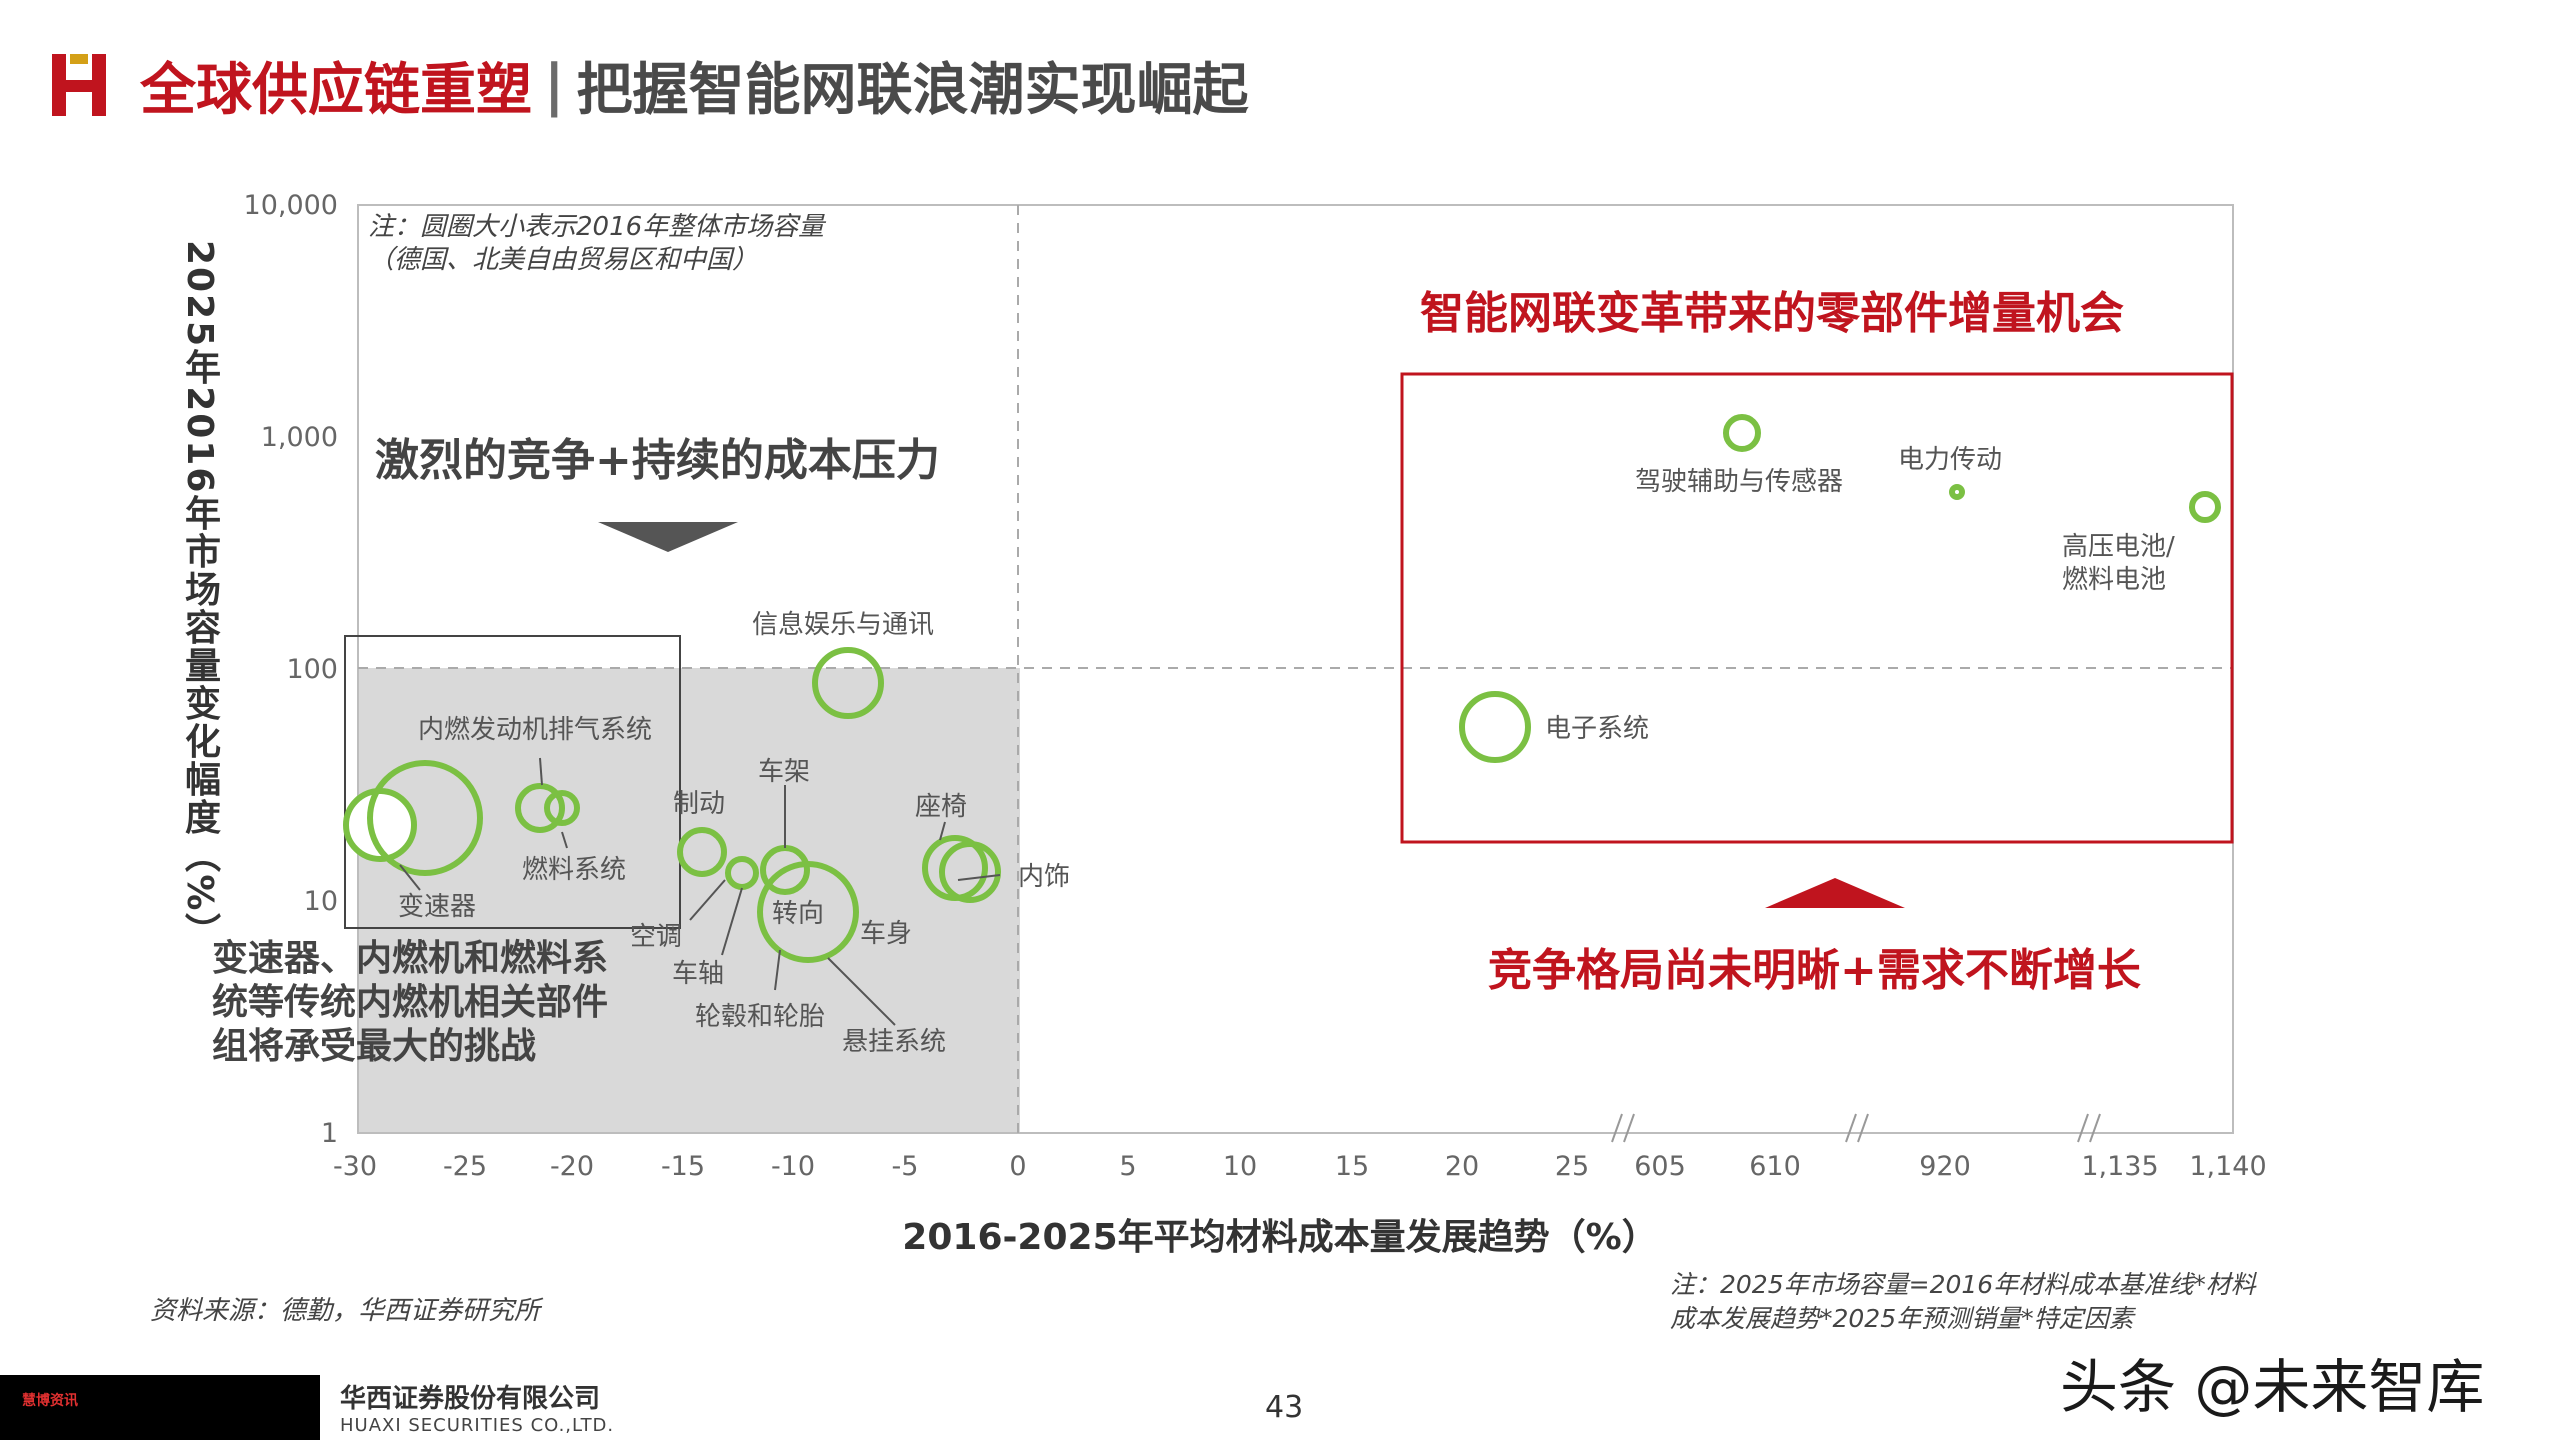  What do you see at coordinates (1127, 1166) in the screenshot?
I see `x-tick-label: 5` at bounding box center [1127, 1166].